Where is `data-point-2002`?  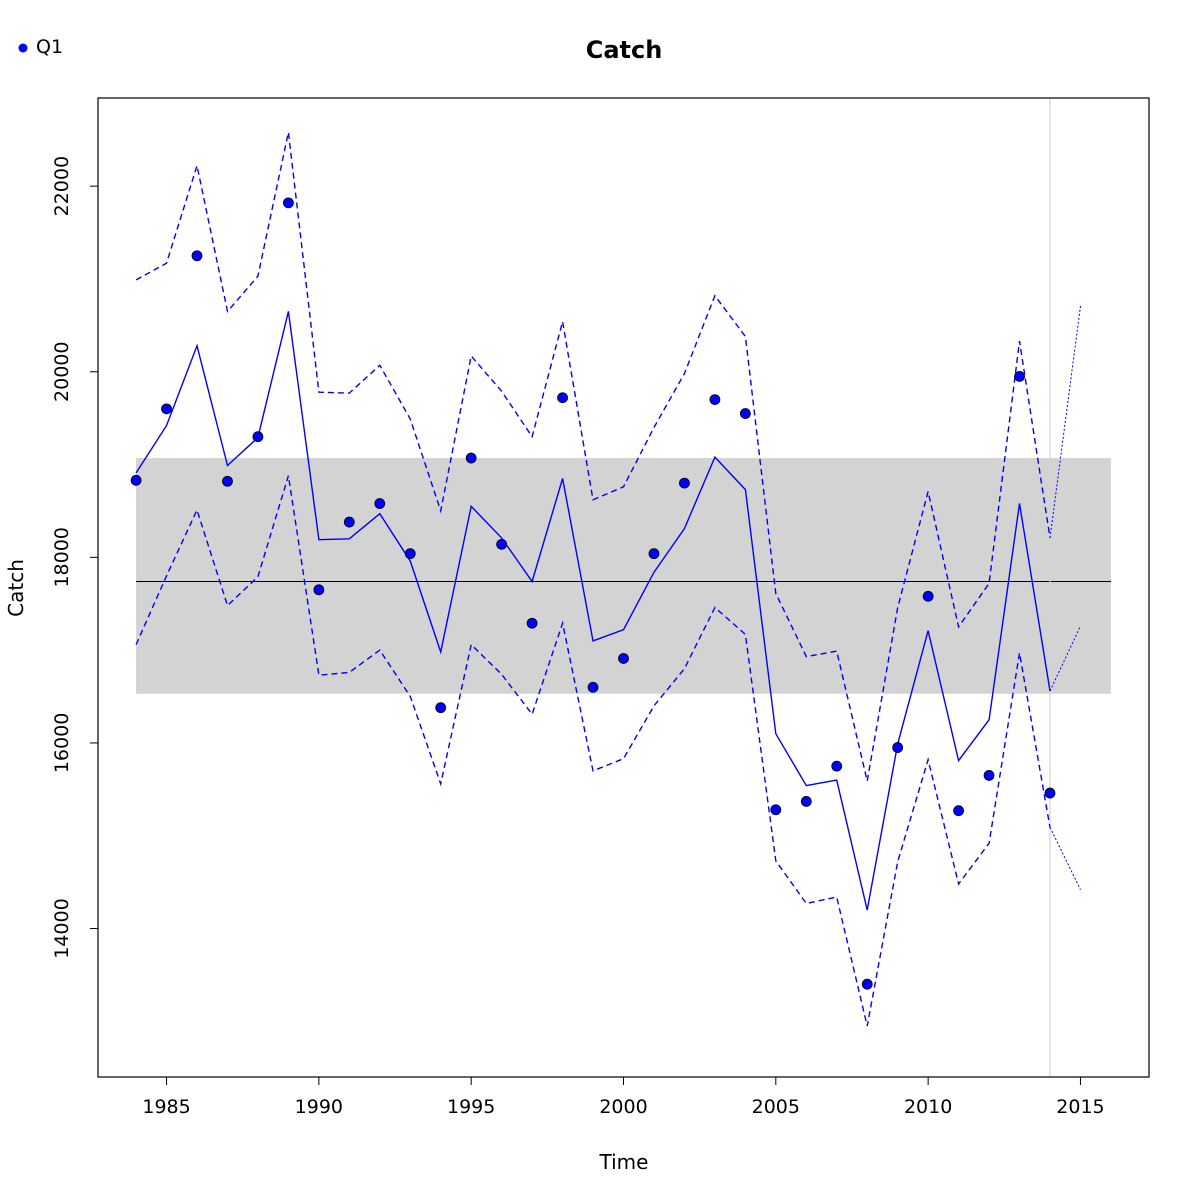
data-point-2002 is located at coordinates (684, 483).